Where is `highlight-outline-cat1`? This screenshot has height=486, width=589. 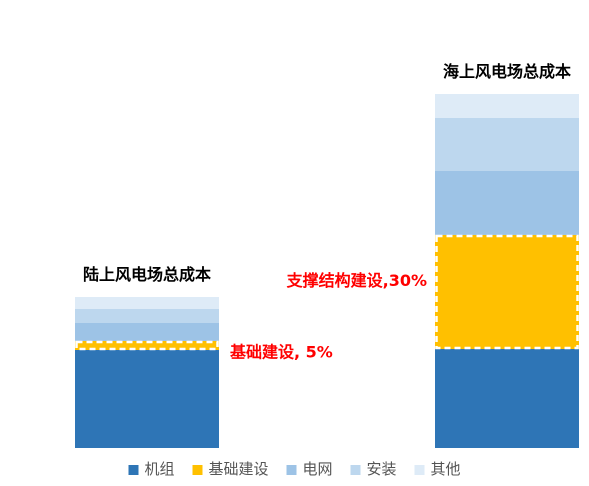
highlight-outline-cat1 is located at coordinates (507, 292).